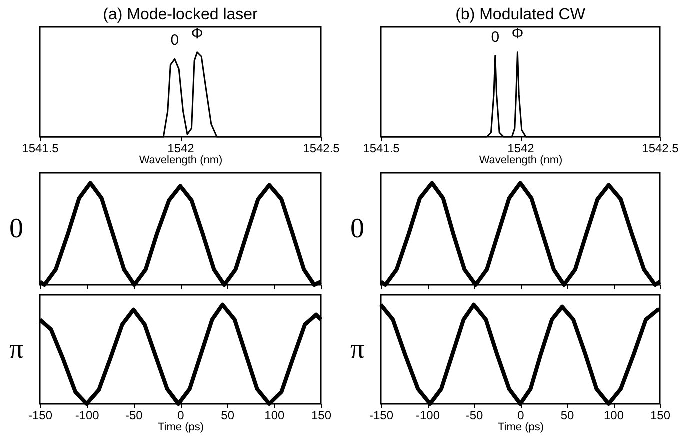  I want to click on chart-title: (a) Mode-locked laser, so click(181, 15).